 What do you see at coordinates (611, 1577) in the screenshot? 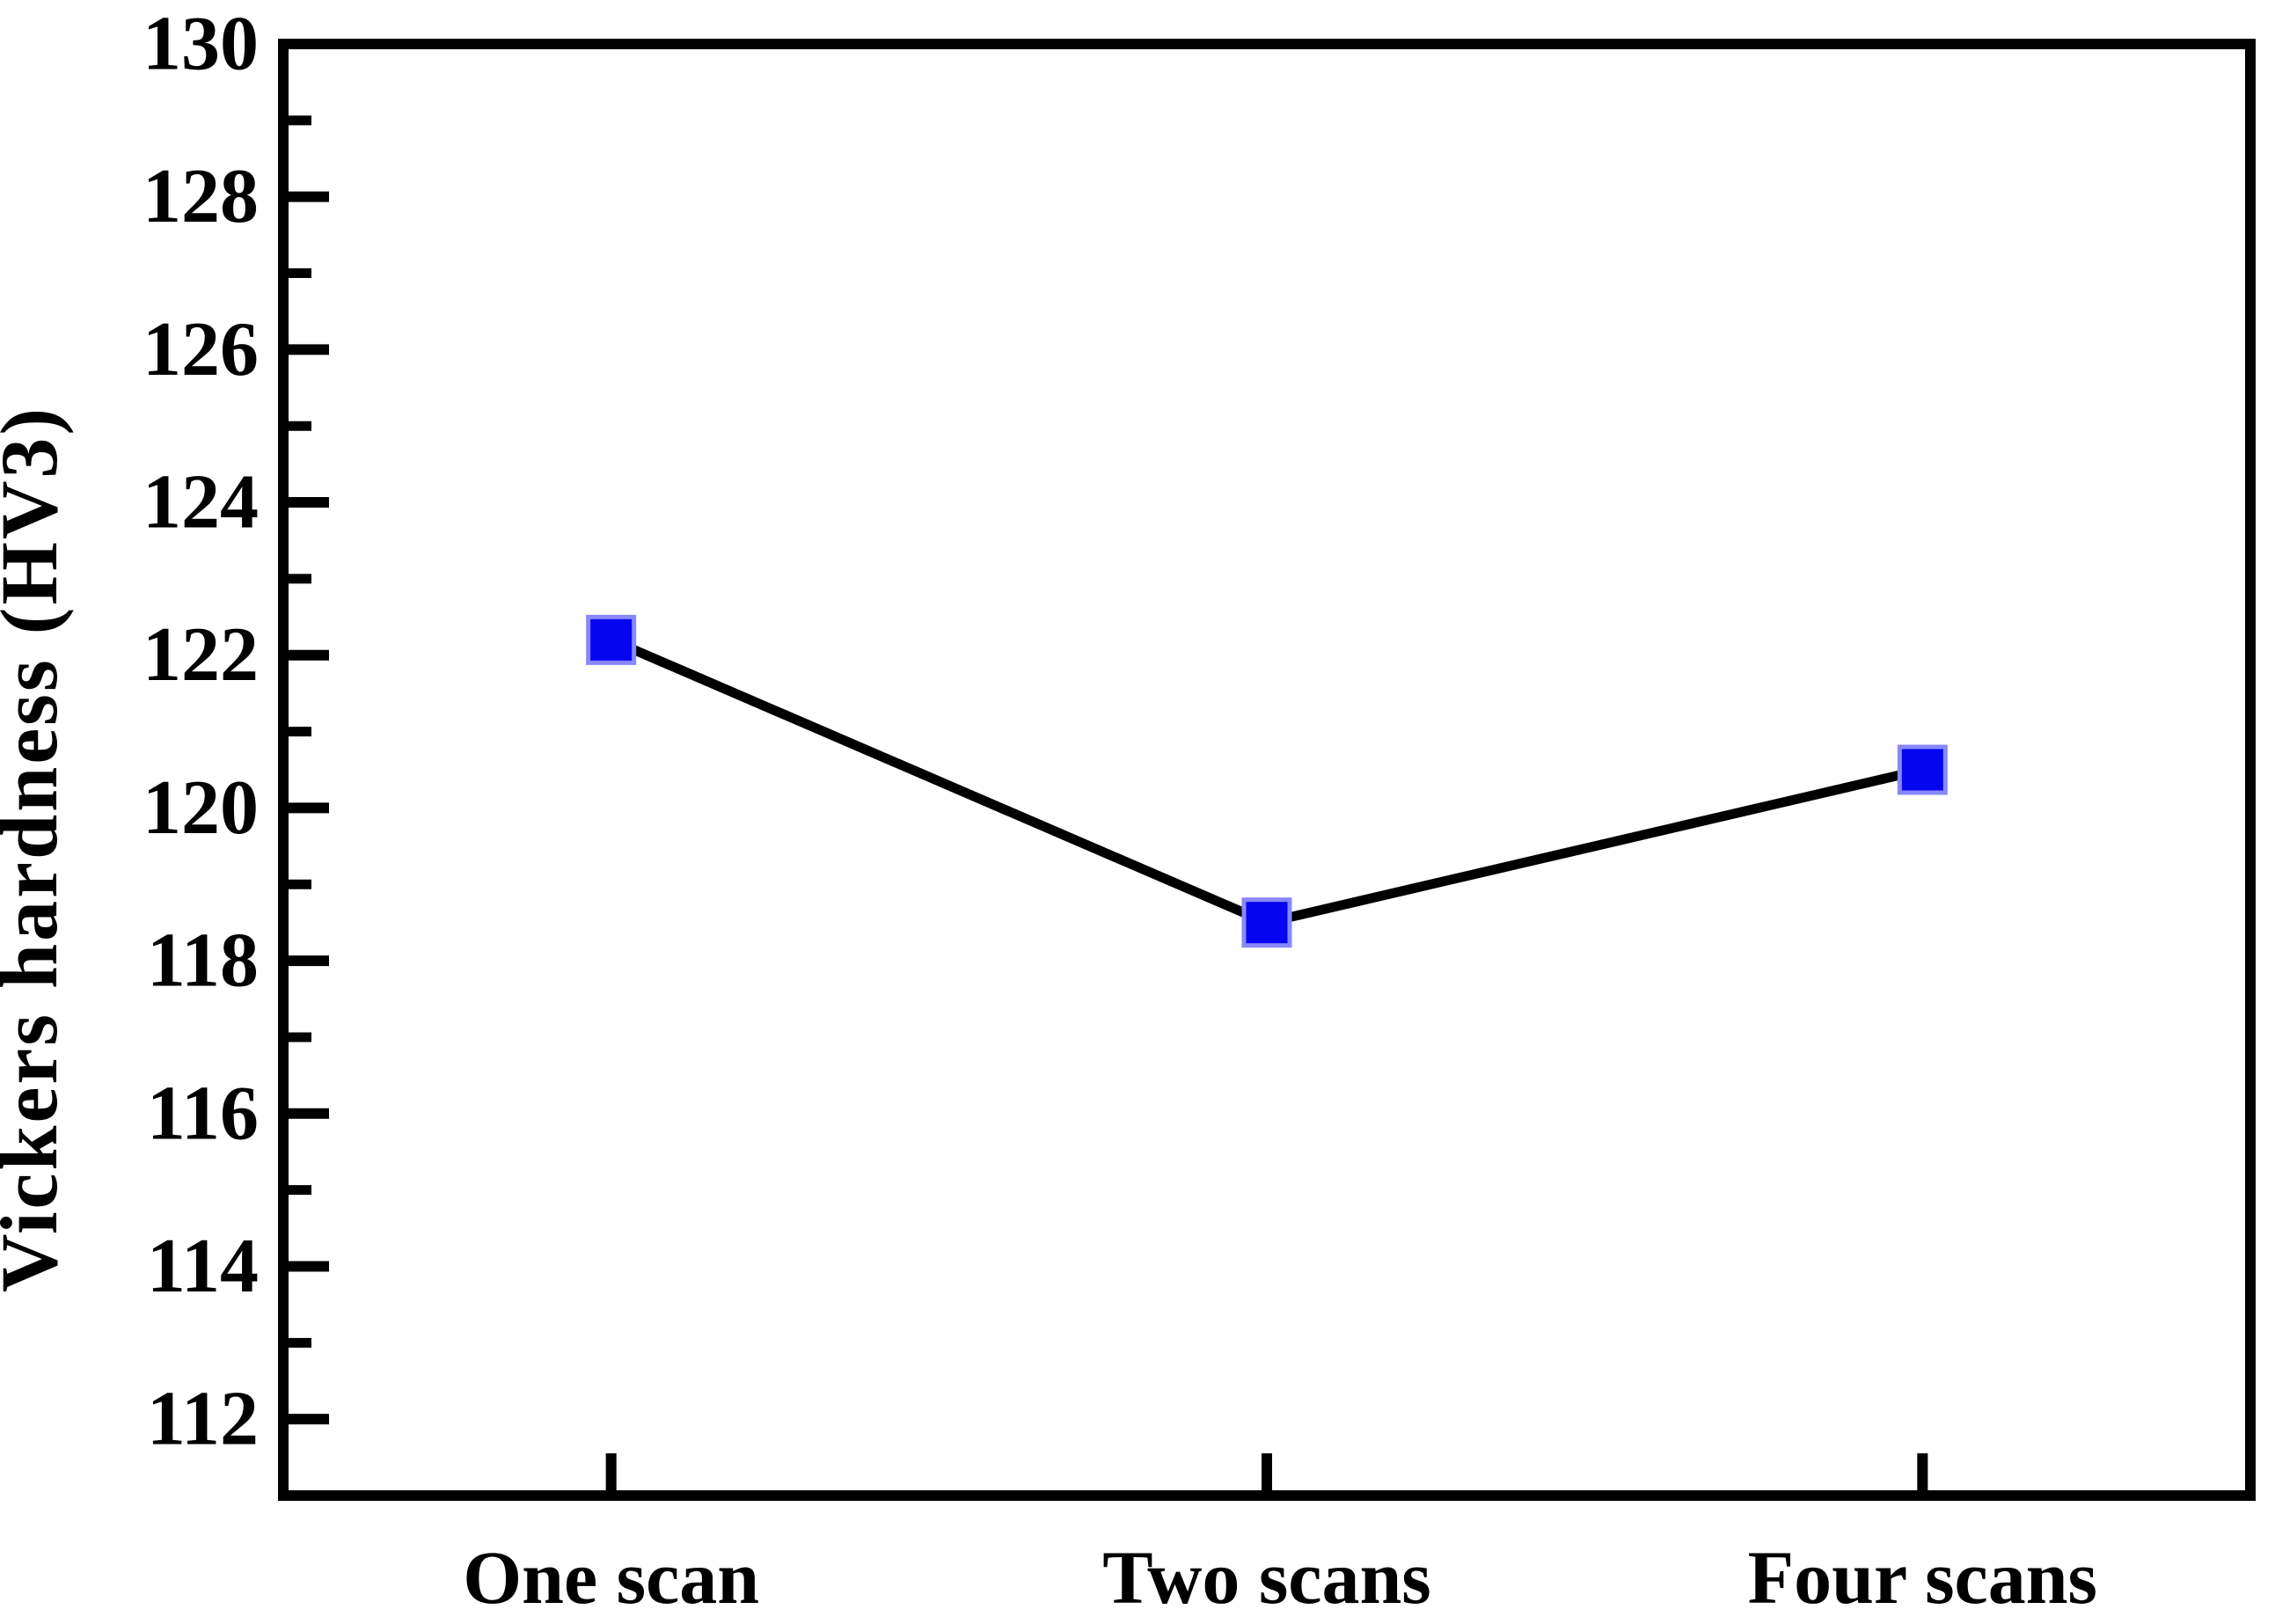
I see `x-category-label: One scan` at bounding box center [611, 1577].